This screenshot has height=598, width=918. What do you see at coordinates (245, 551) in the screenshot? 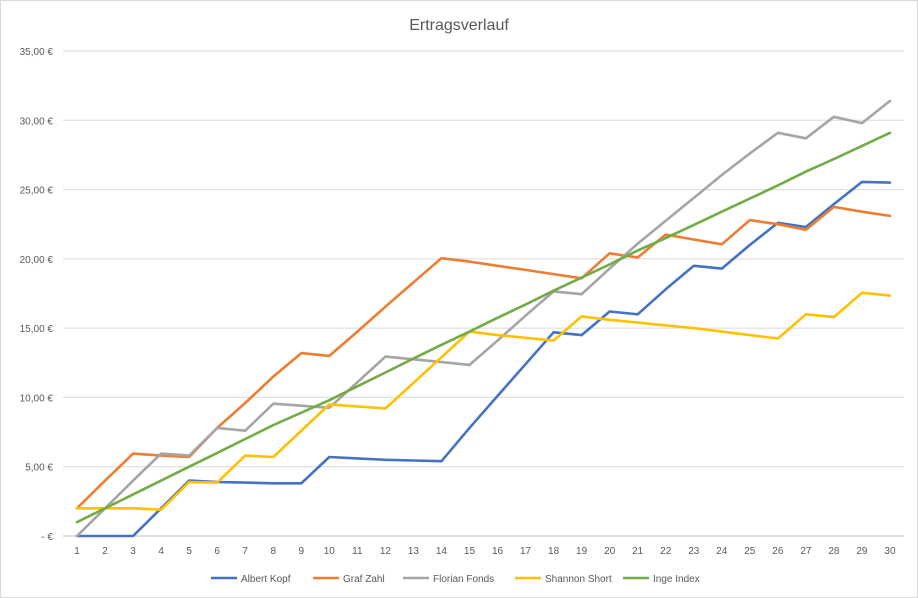
I see `x-tick-label: 7` at bounding box center [245, 551].